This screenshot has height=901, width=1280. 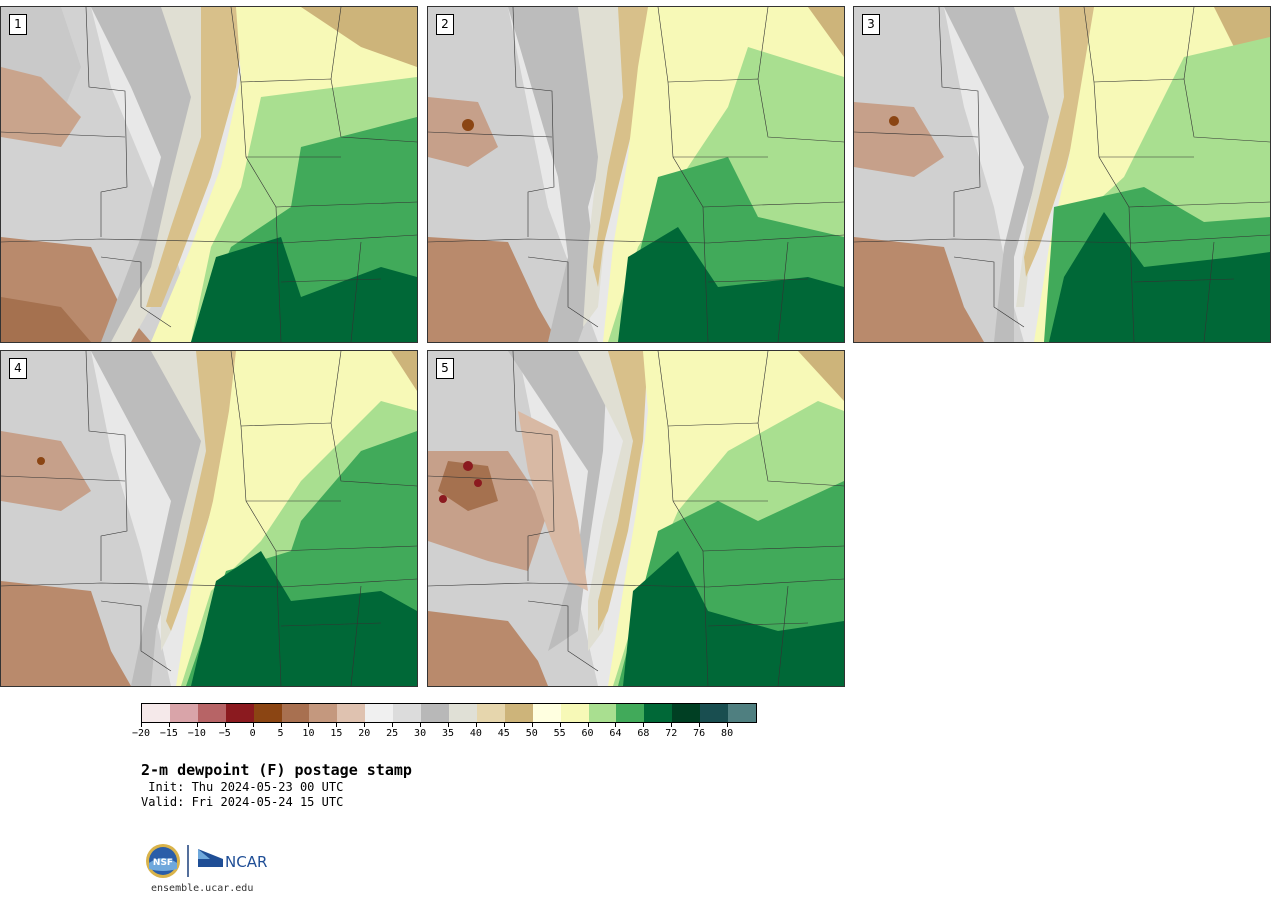 What do you see at coordinates (141, 733) in the screenshot?
I see `colorbar-tick-label: −20` at bounding box center [141, 733].